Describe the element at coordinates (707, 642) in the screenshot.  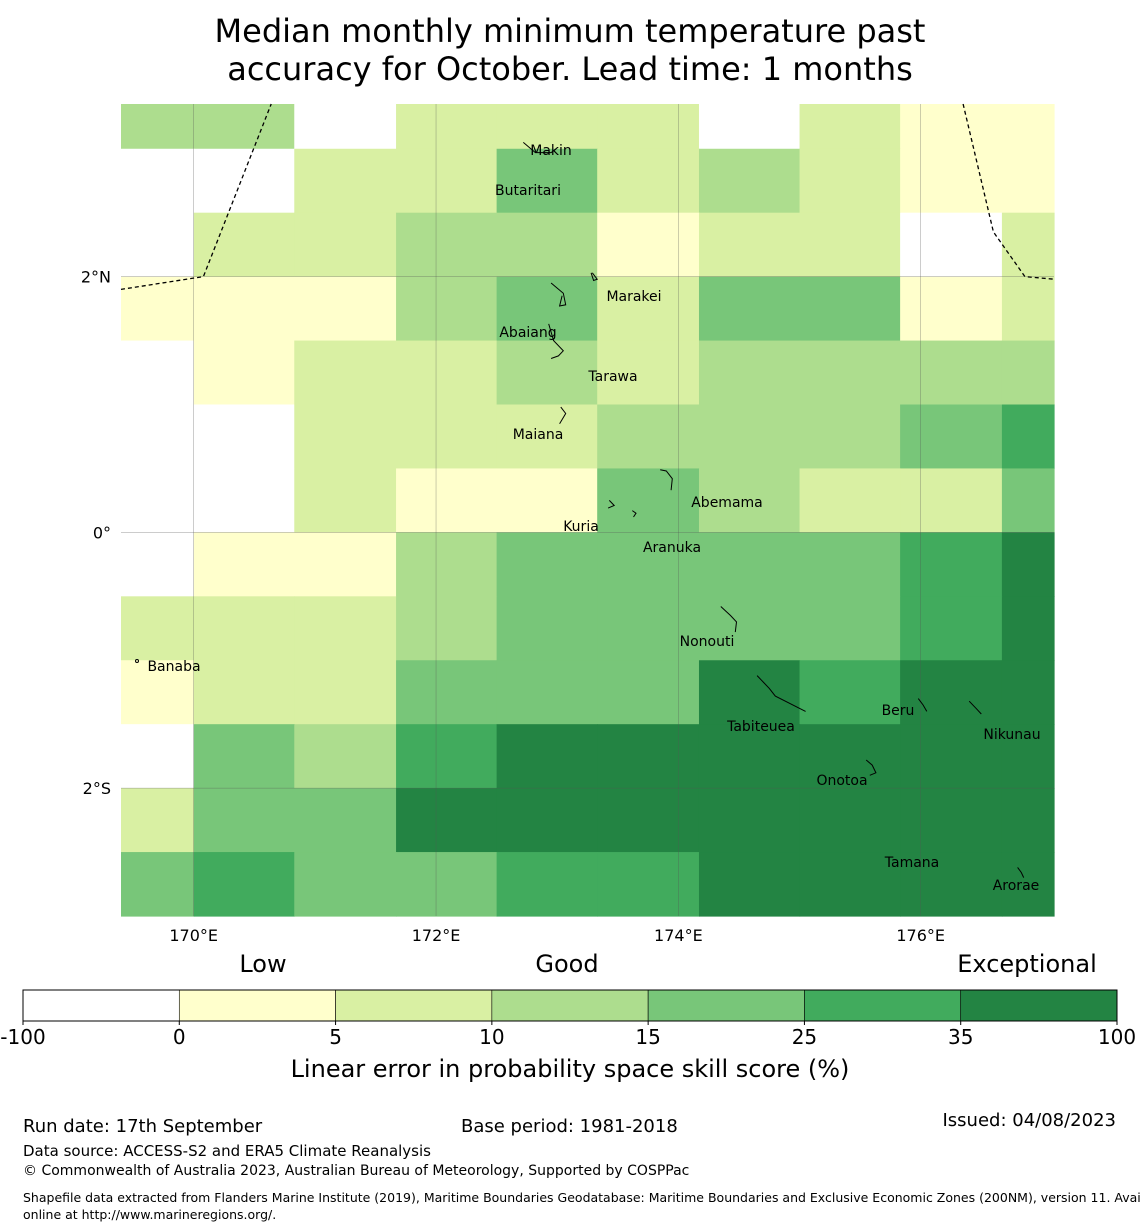
I see `island-label: Nonouti` at that location.